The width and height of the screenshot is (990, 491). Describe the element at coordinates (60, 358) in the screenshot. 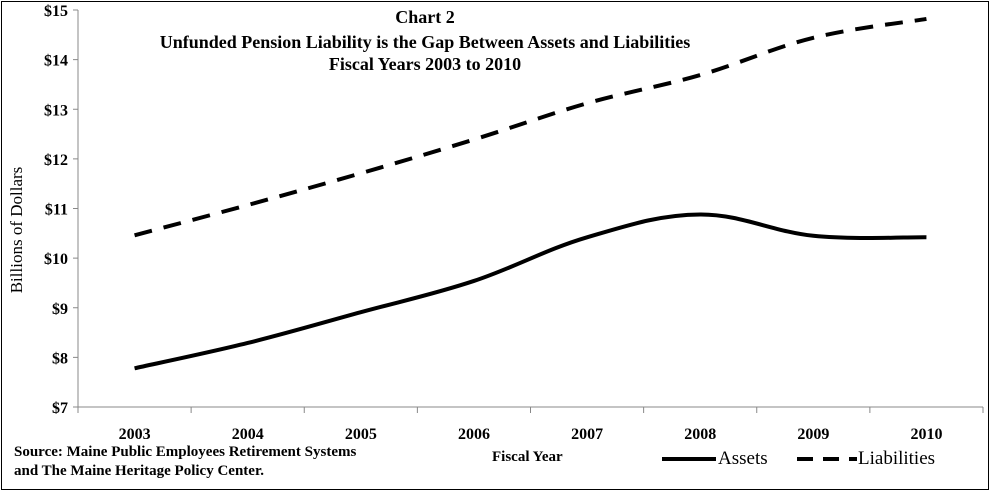

I see `y-tick-label: $8` at that location.